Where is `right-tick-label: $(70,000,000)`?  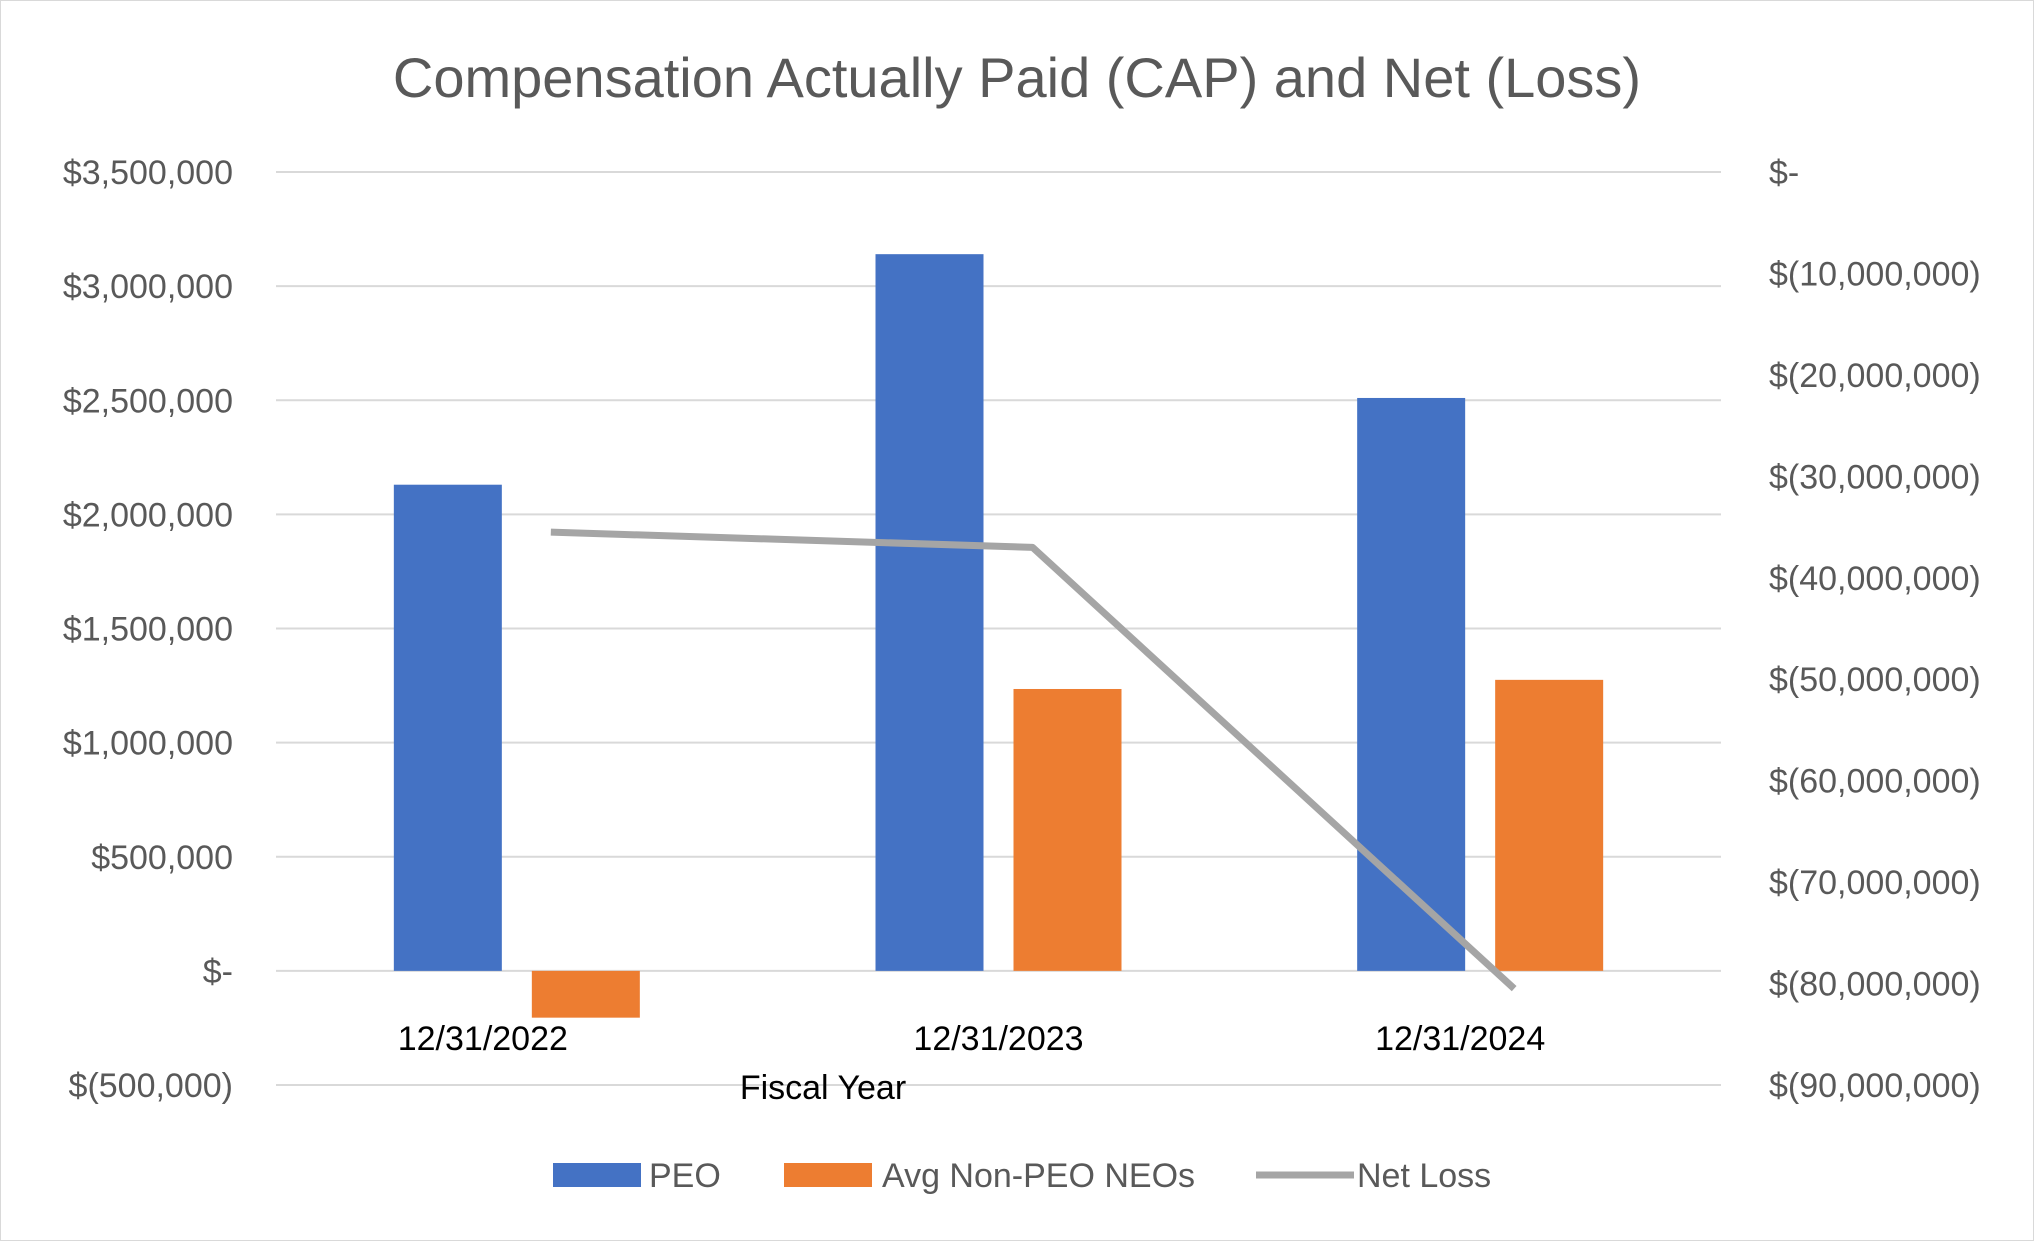
right-tick-label: $(70,000,000) is located at coordinates (1875, 883).